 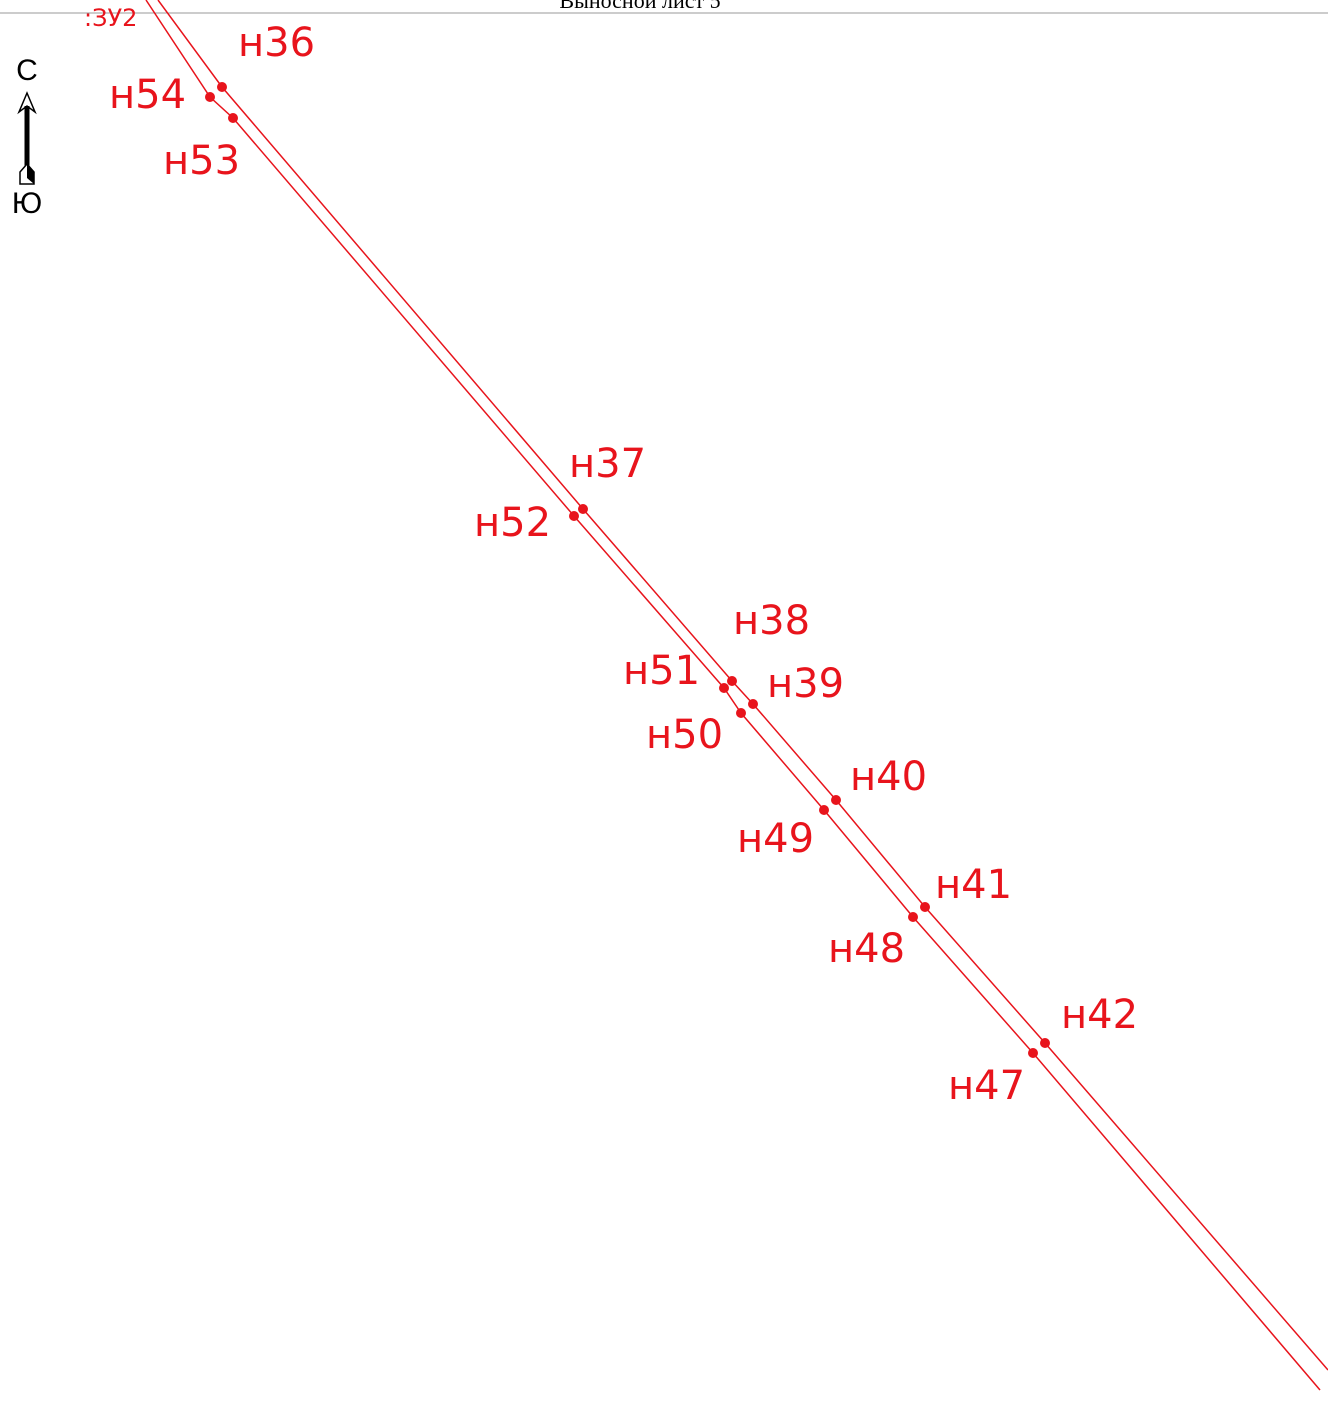 What do you see at coordinates (775, 839) in the screenshot?
I see `point-label-h49: н49` at bounding box center [775, 839].